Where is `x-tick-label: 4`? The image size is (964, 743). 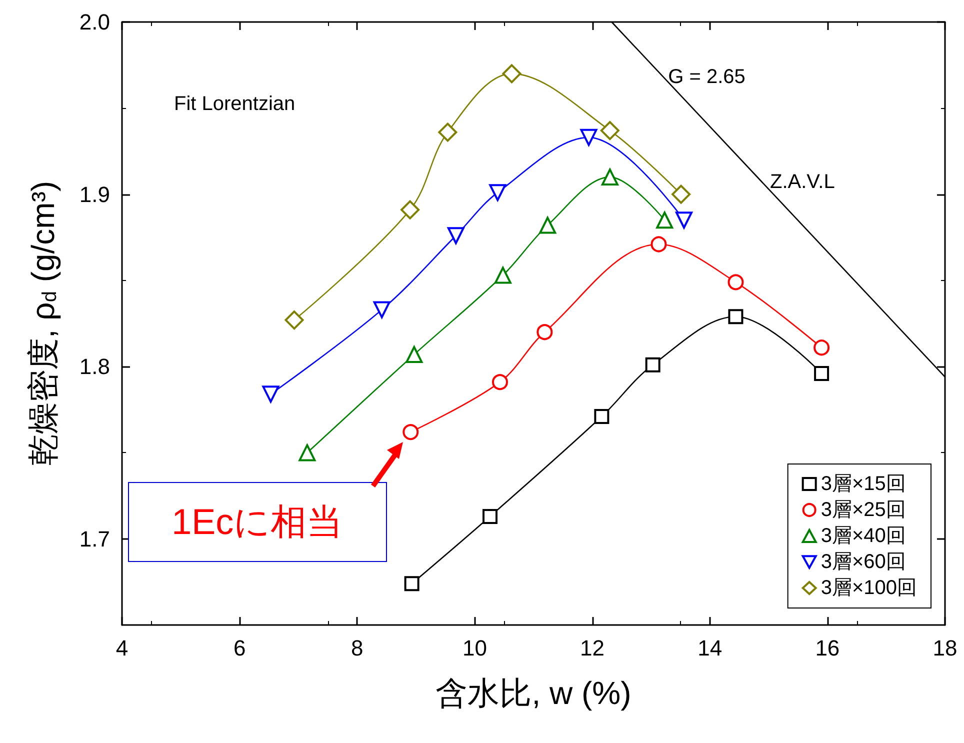
x-tick-label: 4 is located at coordinates (122, 648).